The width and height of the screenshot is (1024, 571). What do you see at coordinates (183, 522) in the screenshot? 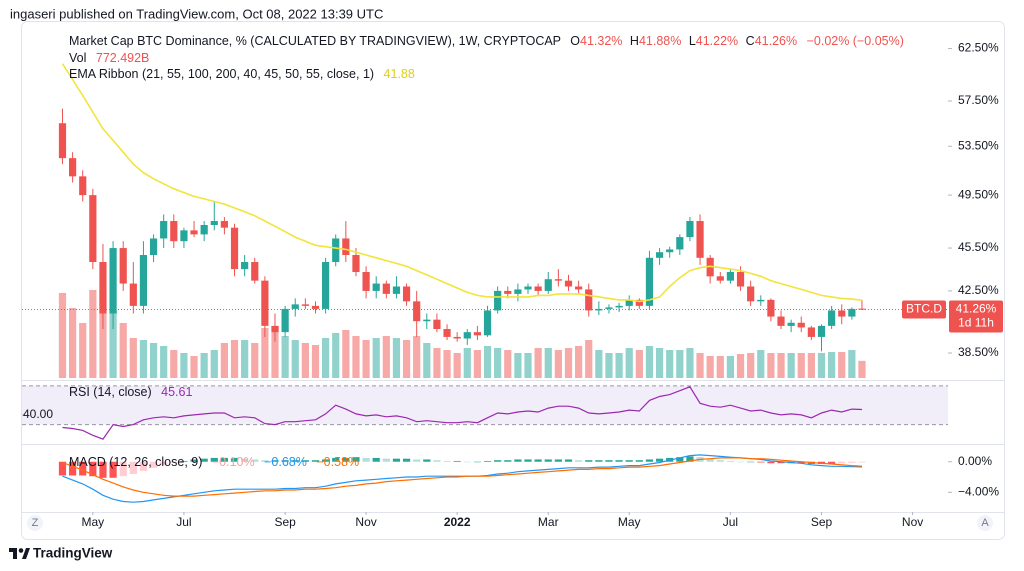
I see `x-tick-label: Jul` at bounding box center [183, 522].